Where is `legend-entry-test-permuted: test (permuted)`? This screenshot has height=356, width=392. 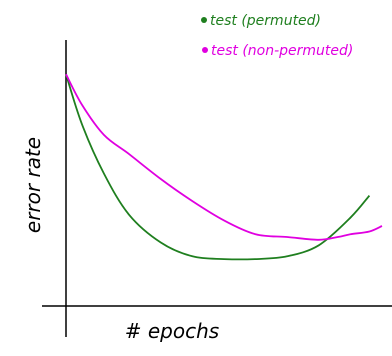
legend-entry-test-permuted: test (permuted) is located at coordinates (261, 21).